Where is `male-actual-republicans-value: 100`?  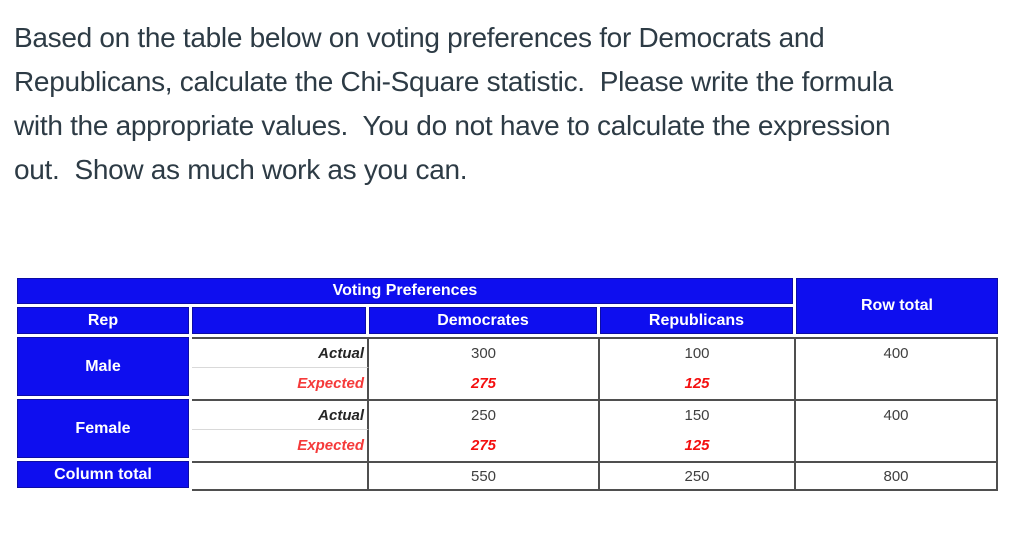 male-actual-republicans-value: 100 is located at coordinates (698, 352).